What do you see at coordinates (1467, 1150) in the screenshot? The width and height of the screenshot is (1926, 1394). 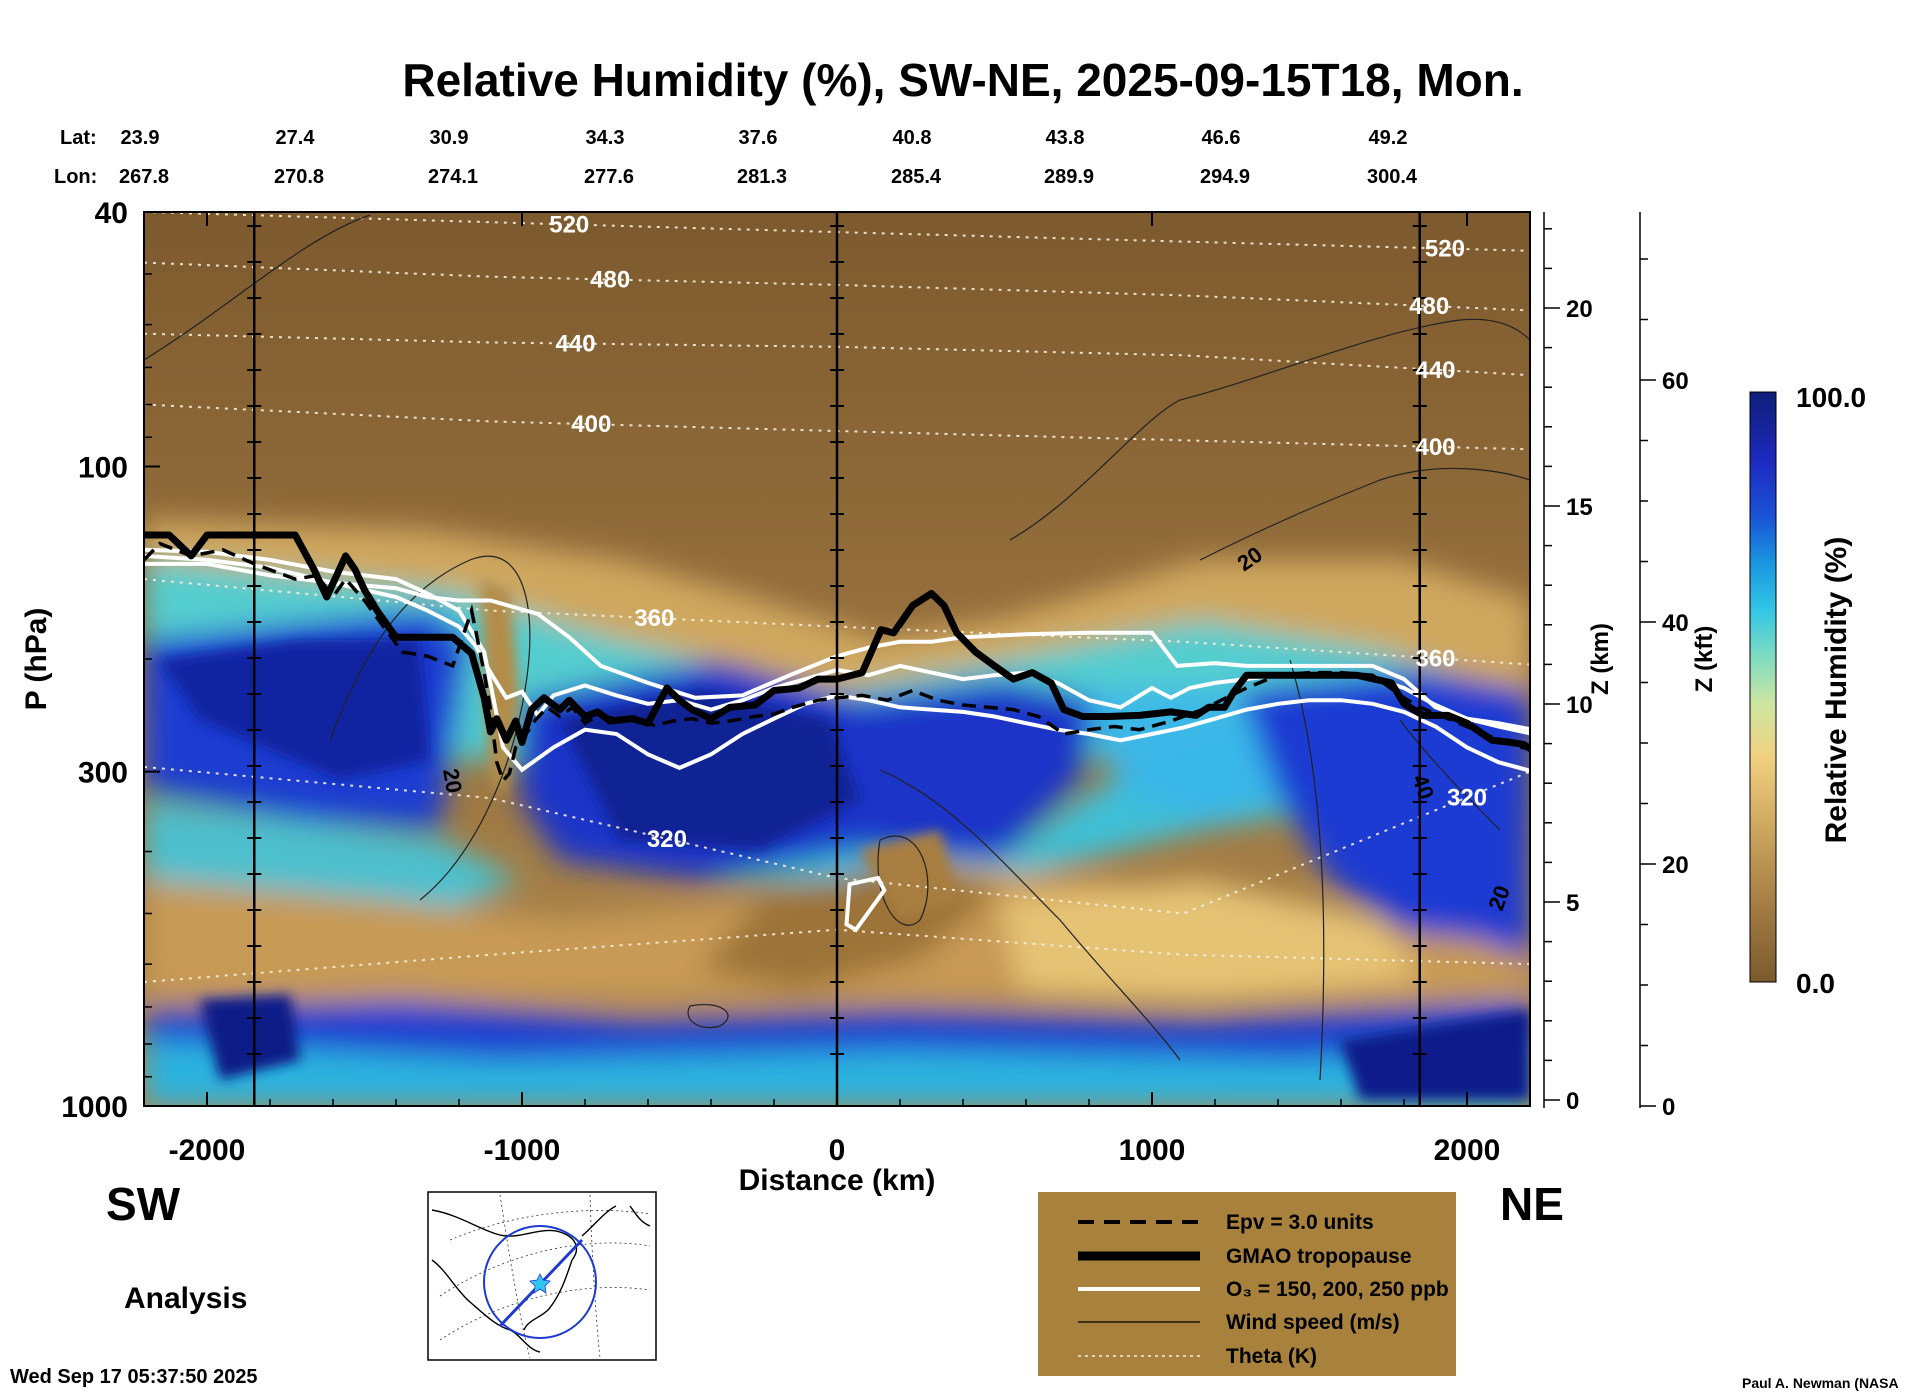 I see `x-tick-label: 2000` at bounding box center [1467, 1150].